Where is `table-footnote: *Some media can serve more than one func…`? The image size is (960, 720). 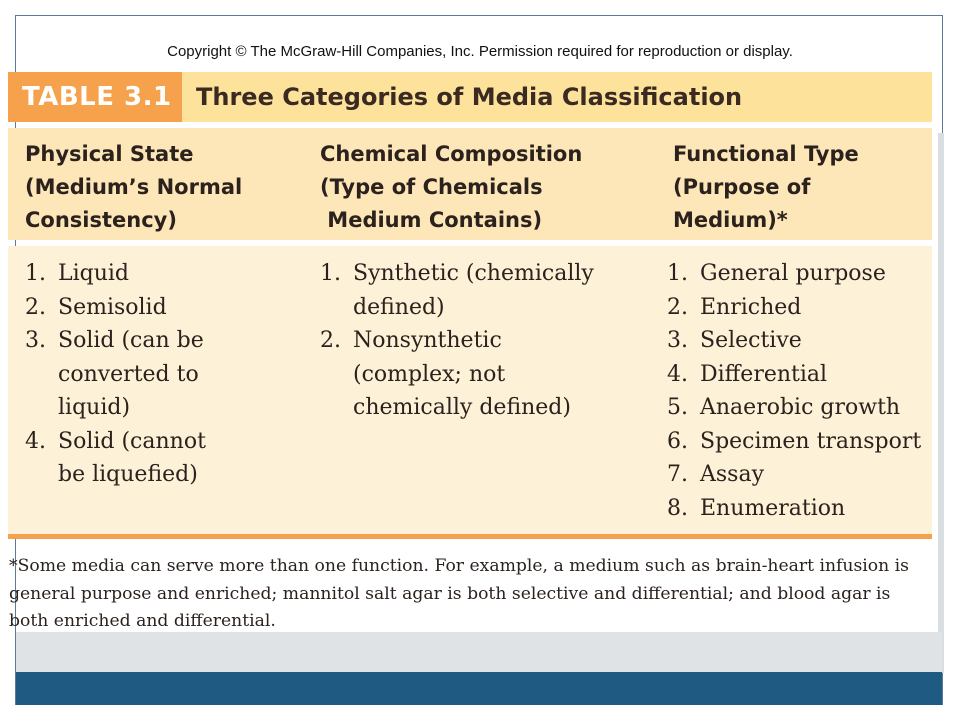 table-footnote: *Some media can serve more than one func… is located at coordinates (459, 593).